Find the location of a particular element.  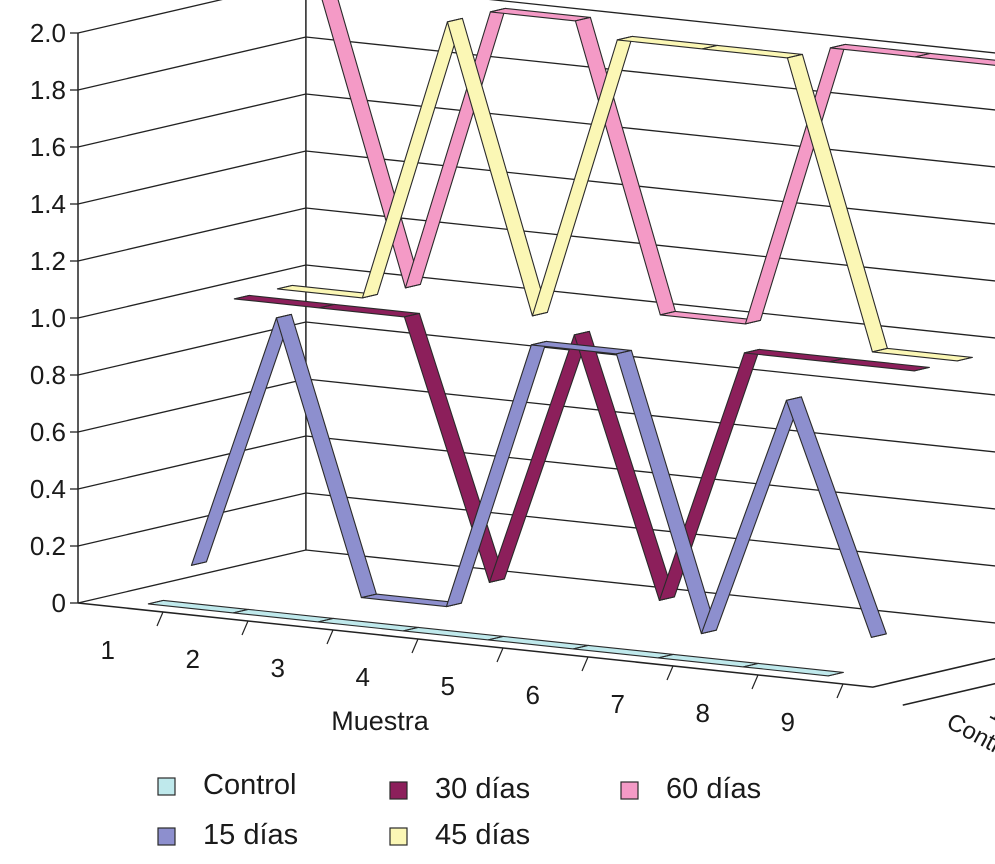

y-tick-label: 0.6 is located at coordinates (48, 432).